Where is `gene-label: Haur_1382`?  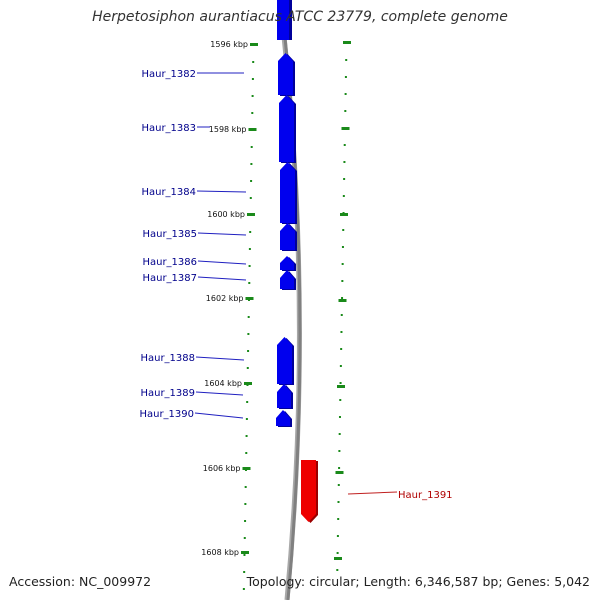
gene-label: Haur_1382 is located at coordinates (168, 74).